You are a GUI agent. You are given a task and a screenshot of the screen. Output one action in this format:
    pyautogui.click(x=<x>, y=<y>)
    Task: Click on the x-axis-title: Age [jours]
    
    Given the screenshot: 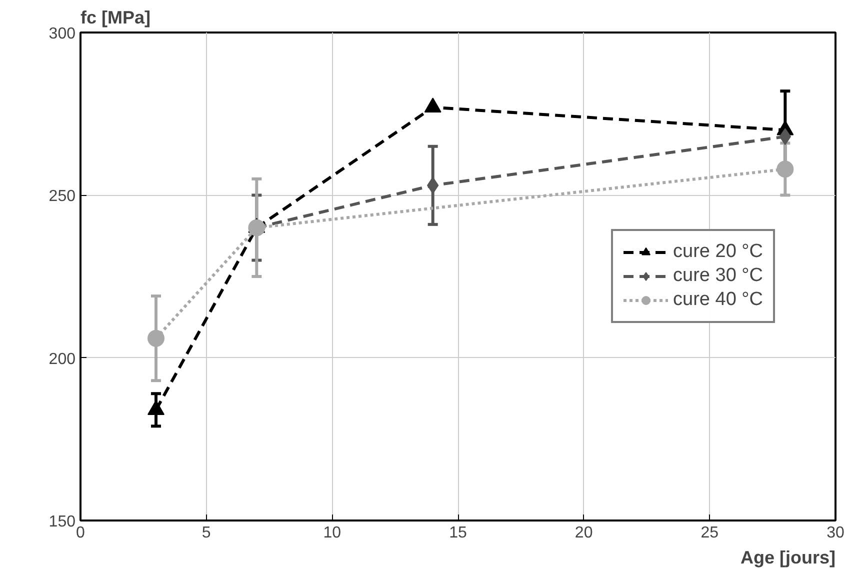 What is the action you would take?
    pyautogui.click(x=788, y=558)
    